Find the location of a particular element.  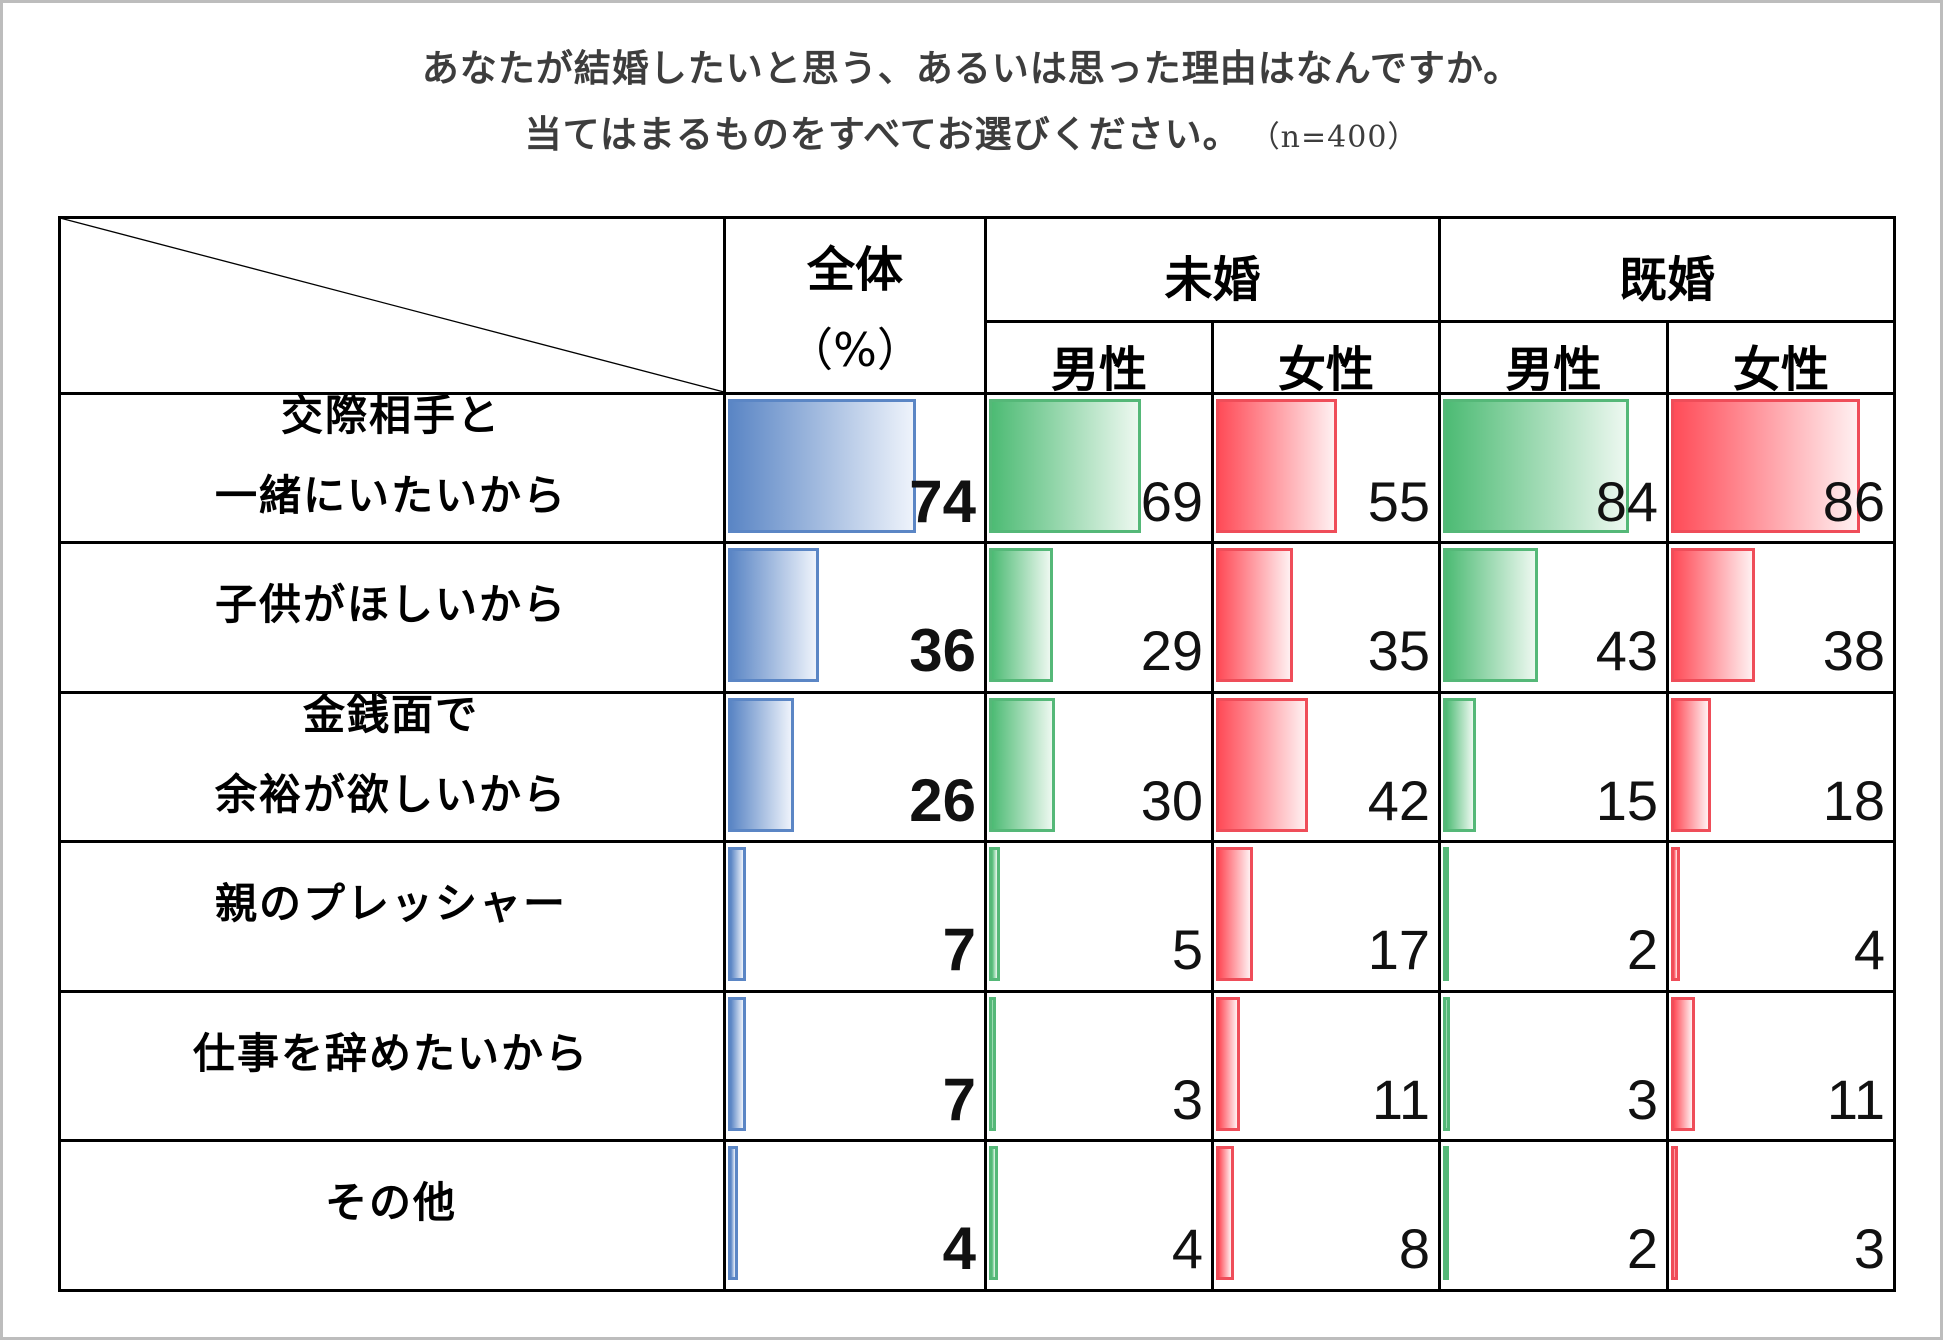

value-unmarried-female: 8 is located at coordinates (1414, 1248).